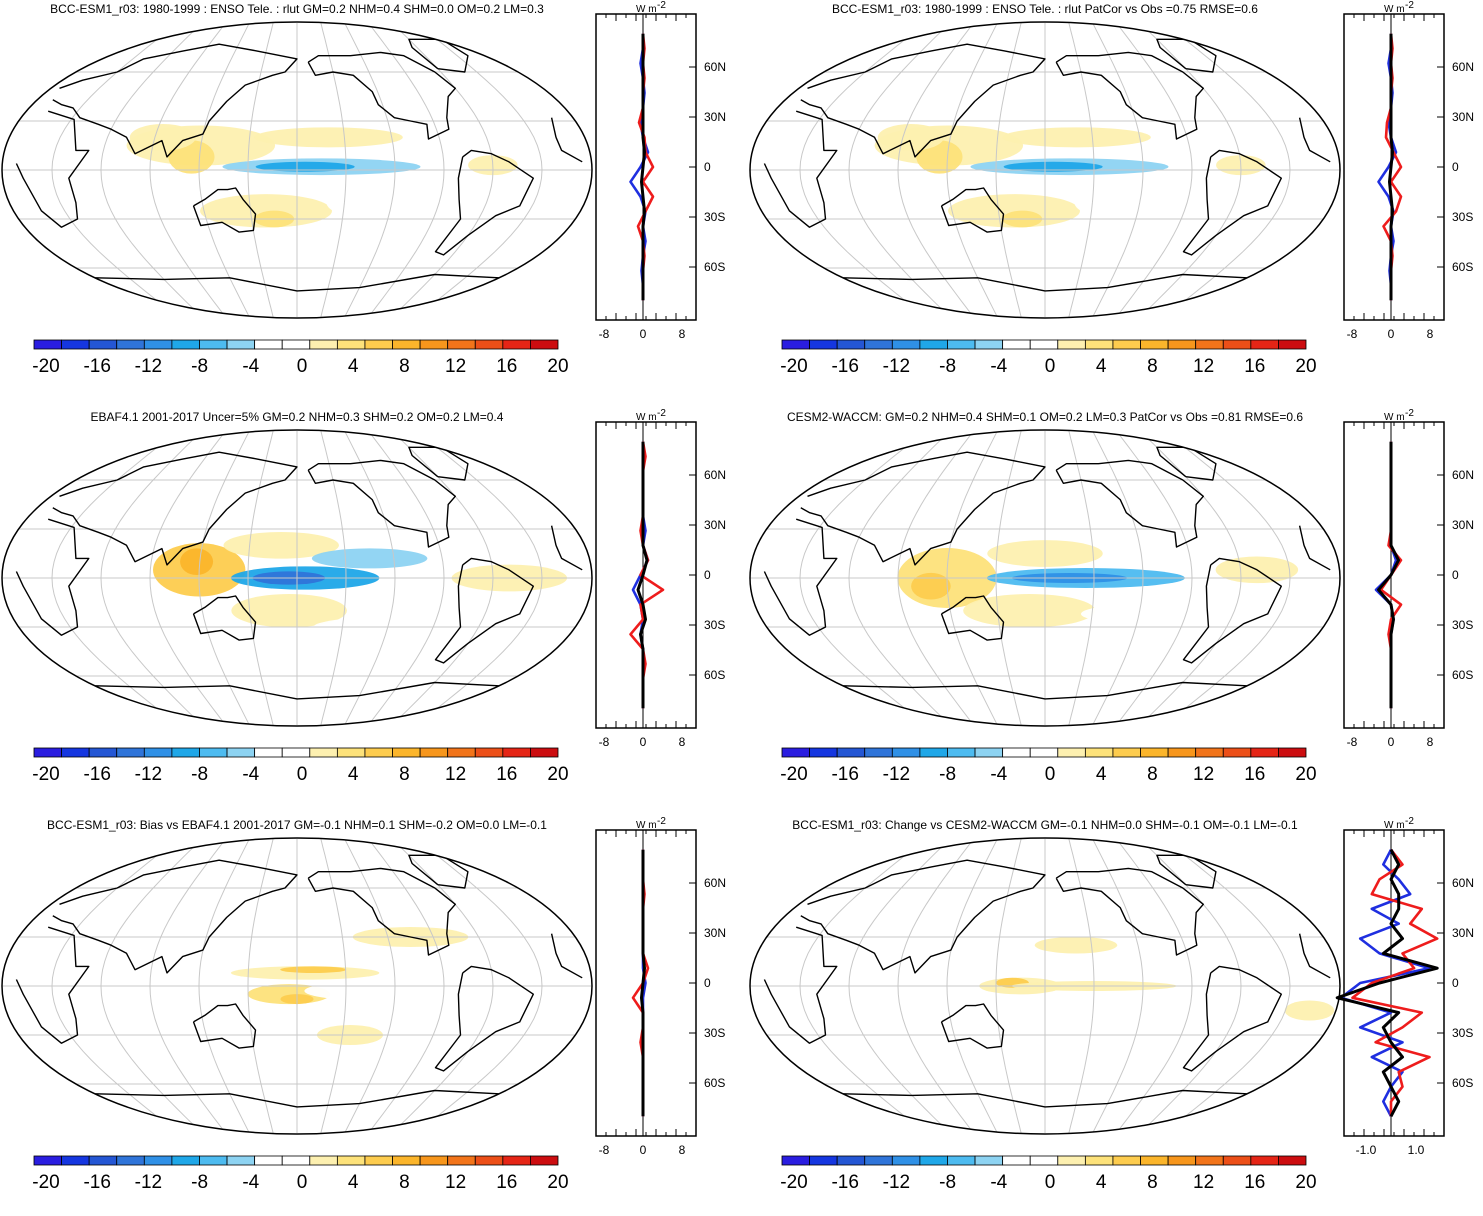 The width and height of the screenshot is (1483, 1216). I want to click on zonal-tick-label: 8, so click(1430, 334).